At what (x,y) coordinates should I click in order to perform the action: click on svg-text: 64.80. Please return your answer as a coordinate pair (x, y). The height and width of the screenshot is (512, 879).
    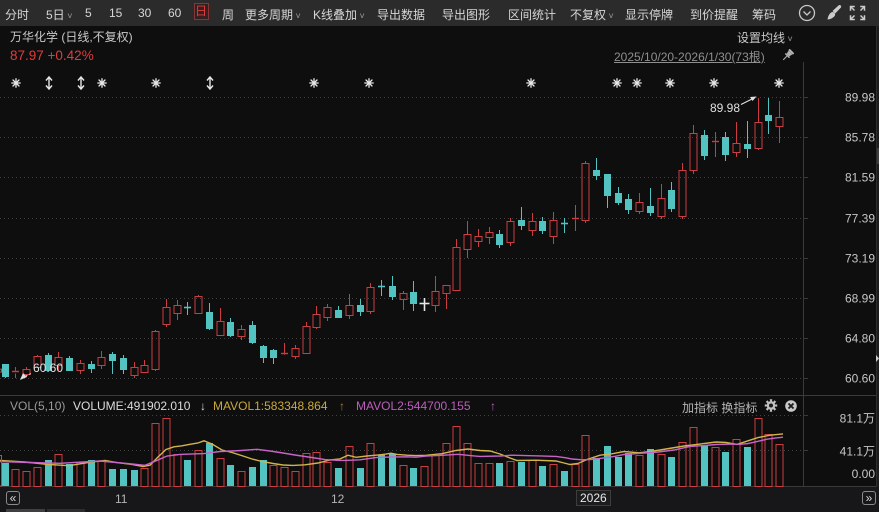
    Looking at the image, I should click on (860, 339).